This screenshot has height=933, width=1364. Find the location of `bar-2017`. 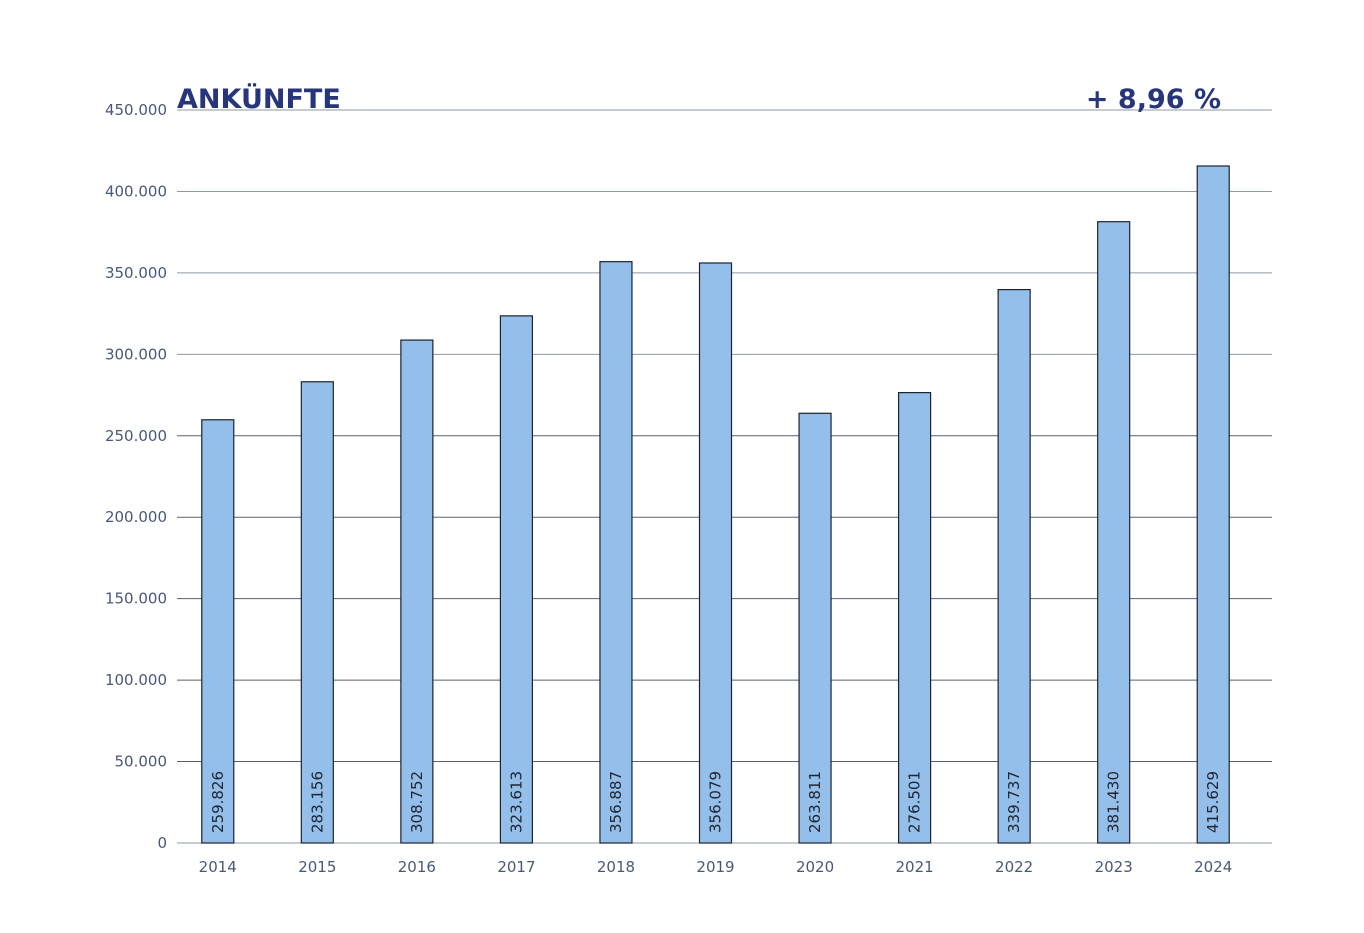

bar-2017 is located at coordinates (516, 579).